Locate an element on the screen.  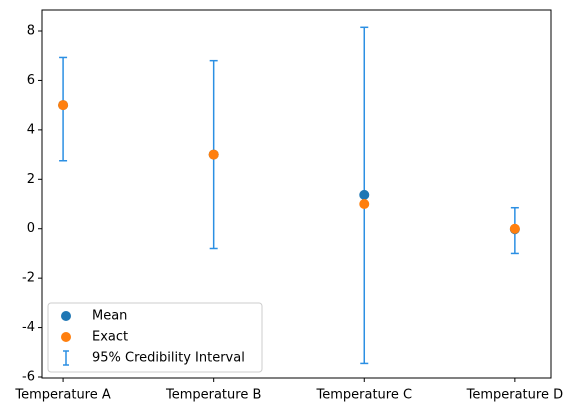
y-tick-label: -6 is located at coordinates (28, 377).